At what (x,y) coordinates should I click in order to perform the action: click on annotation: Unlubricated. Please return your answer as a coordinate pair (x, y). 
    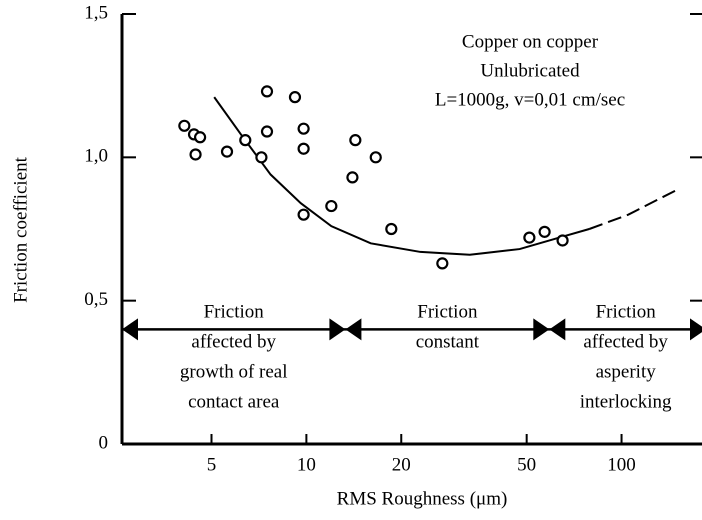
    Looking at the image, I should click on (530, 70).